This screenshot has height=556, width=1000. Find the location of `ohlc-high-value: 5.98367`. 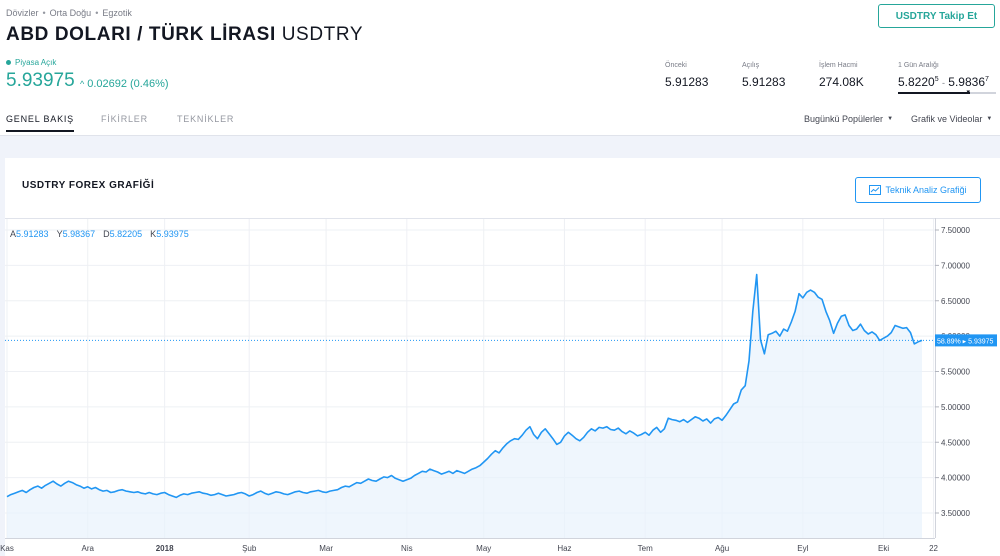

ohlc-high-value: 5.98367 is located at coordinates (79, 234).